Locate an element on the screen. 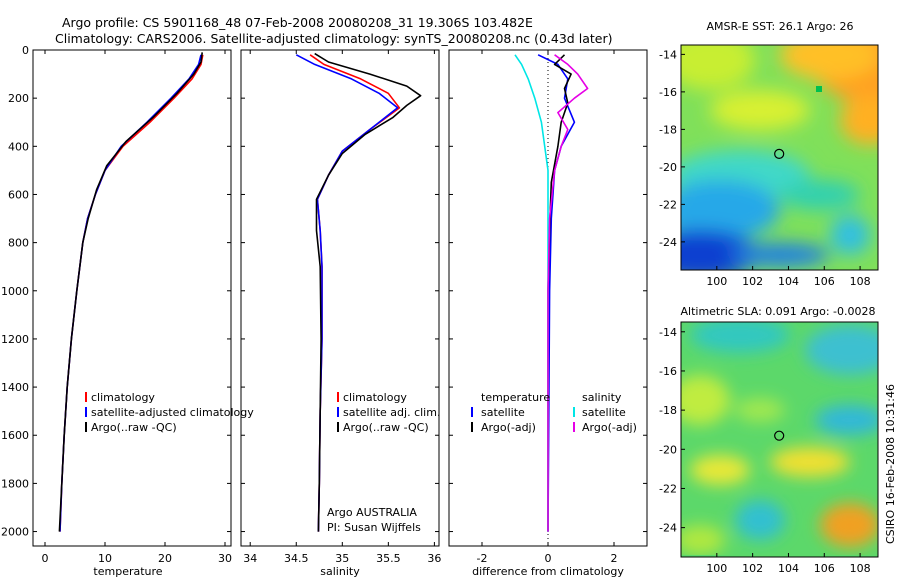 The height and width of the screenshot is (580, 900). y-tick-label: 1600 is located at coordinates (15, 435).